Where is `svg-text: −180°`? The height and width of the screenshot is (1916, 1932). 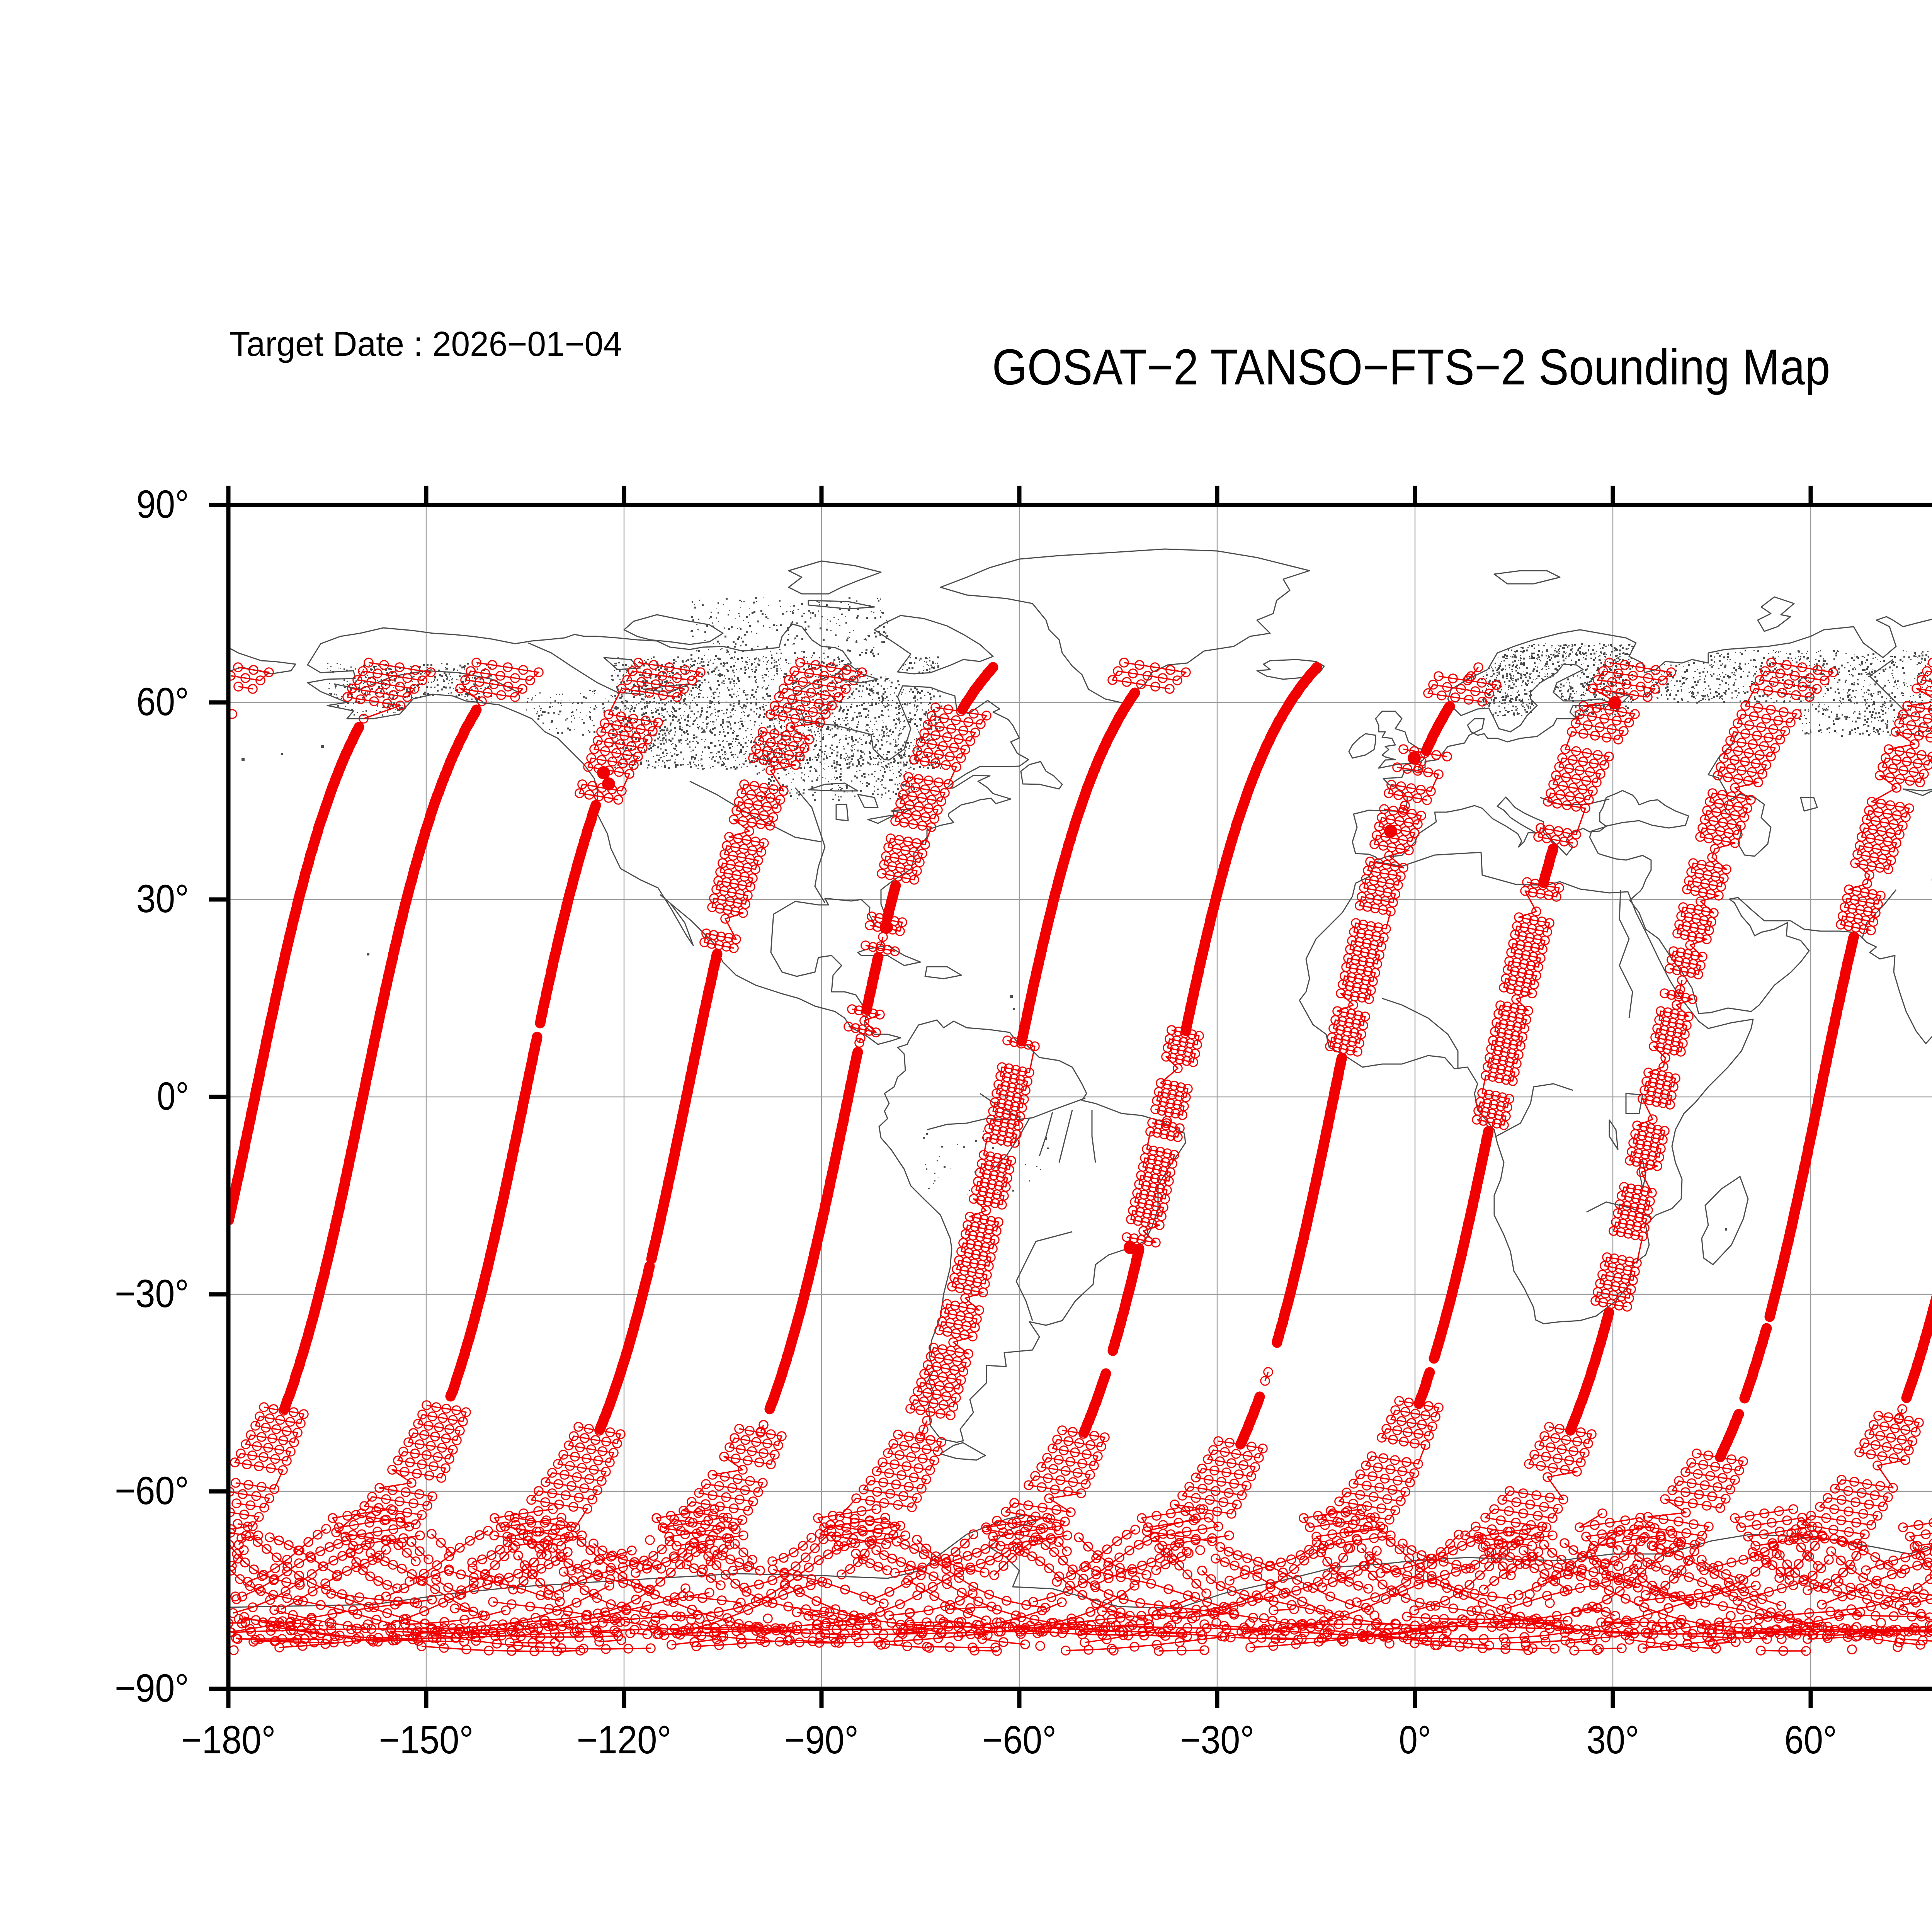 svg-text: −180° is located at coordinates (228, 1740).